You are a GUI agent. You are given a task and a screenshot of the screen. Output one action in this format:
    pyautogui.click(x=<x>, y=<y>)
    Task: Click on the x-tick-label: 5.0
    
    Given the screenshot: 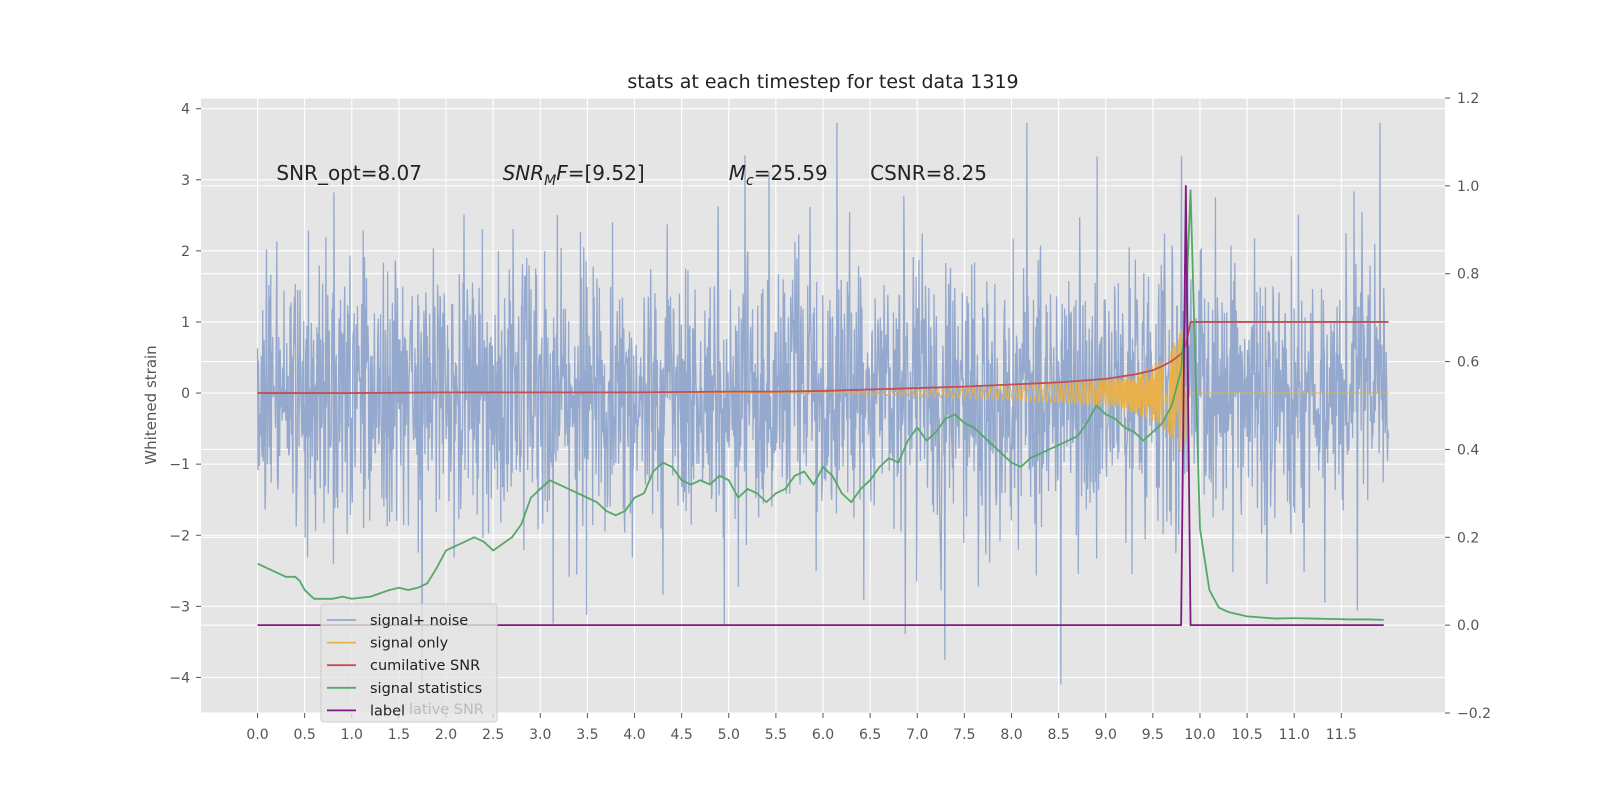 What is the action you would take?
    pyautogui.click(x=729, y=735)
    